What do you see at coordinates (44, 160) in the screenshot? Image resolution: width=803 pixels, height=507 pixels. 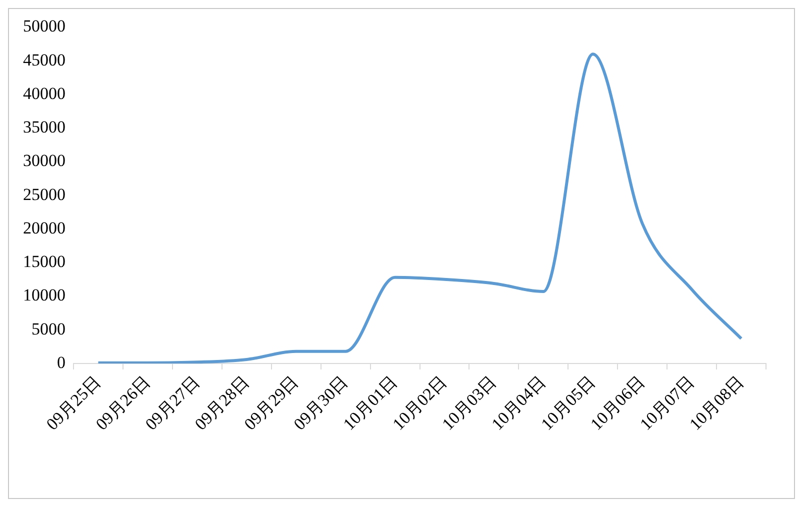 I see `y-tick-label: 30000` at bounding box center [44, 160].